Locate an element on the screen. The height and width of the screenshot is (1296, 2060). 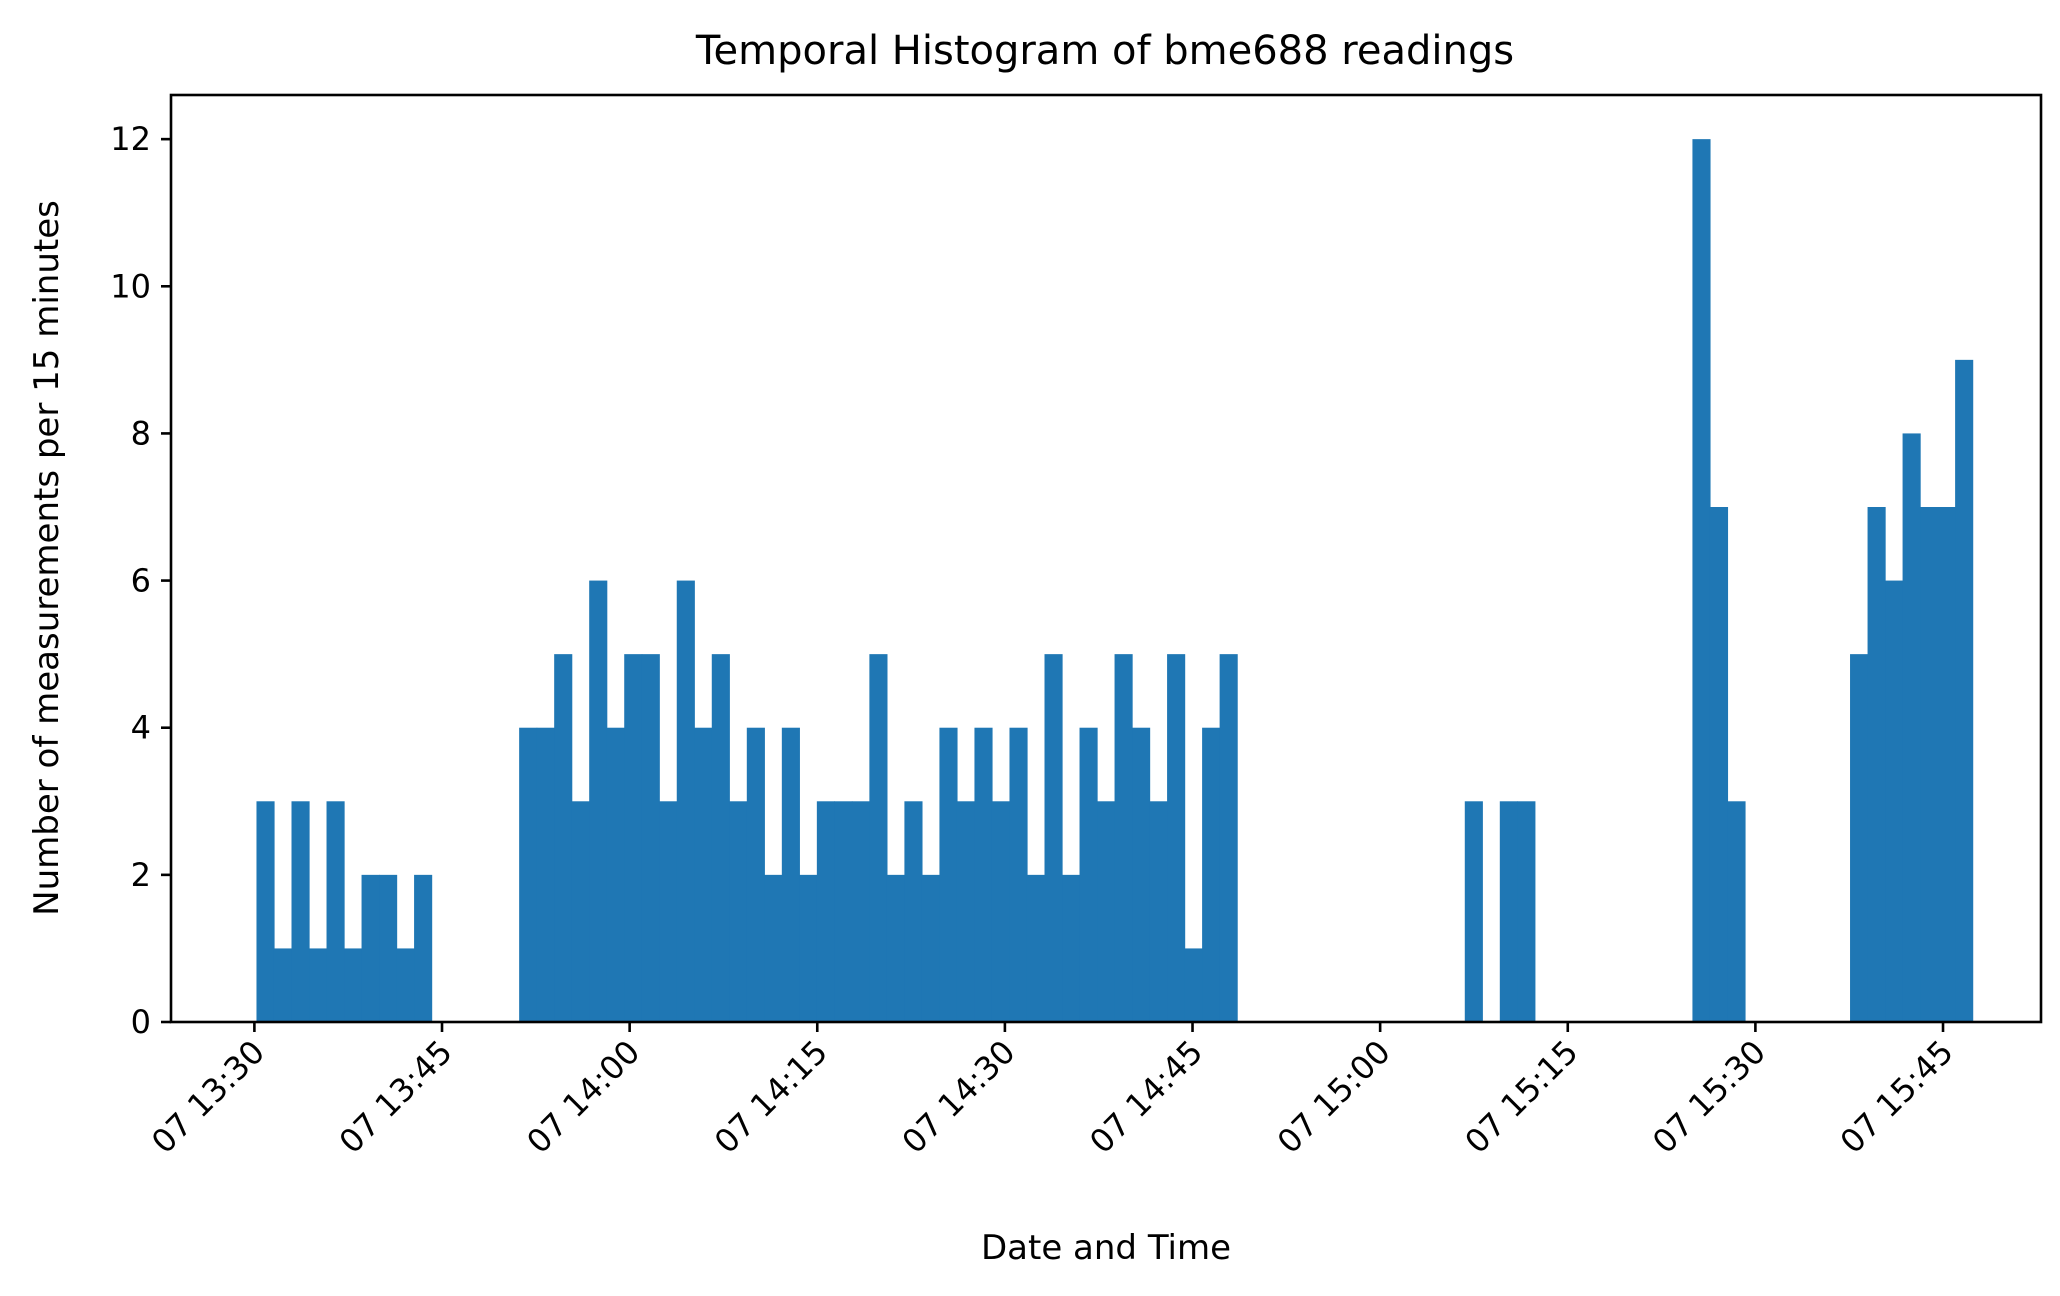
y-axis-label: Number of measurements per 15 minutes is located at coordinates (47, 558).